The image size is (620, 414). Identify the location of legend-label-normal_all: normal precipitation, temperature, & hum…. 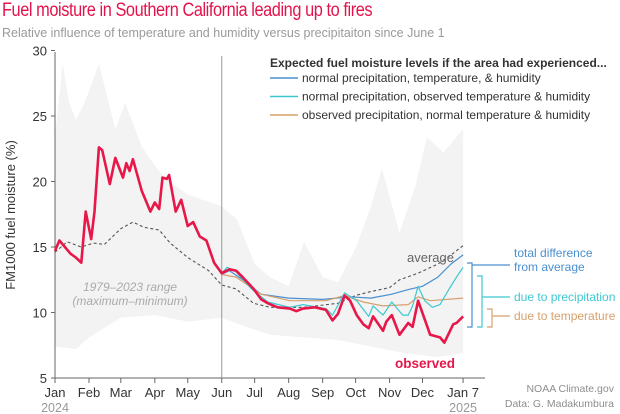
(421, 78).